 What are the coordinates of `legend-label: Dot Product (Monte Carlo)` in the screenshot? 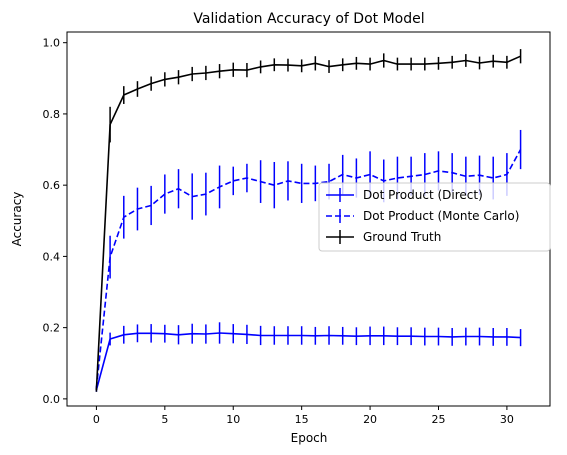 It's located at (441, 216).